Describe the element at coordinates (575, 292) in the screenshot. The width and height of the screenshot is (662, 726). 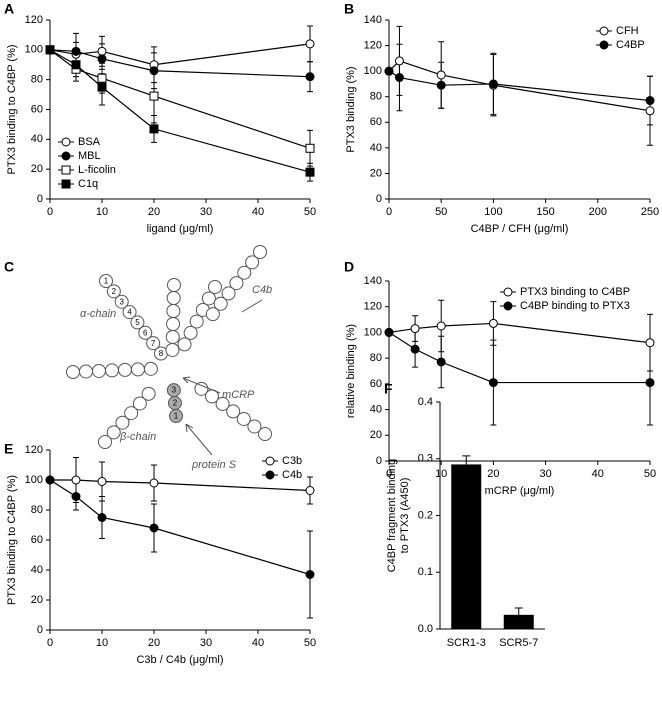
I see `legend-label: PTX3 binding to C4BP` at that location.